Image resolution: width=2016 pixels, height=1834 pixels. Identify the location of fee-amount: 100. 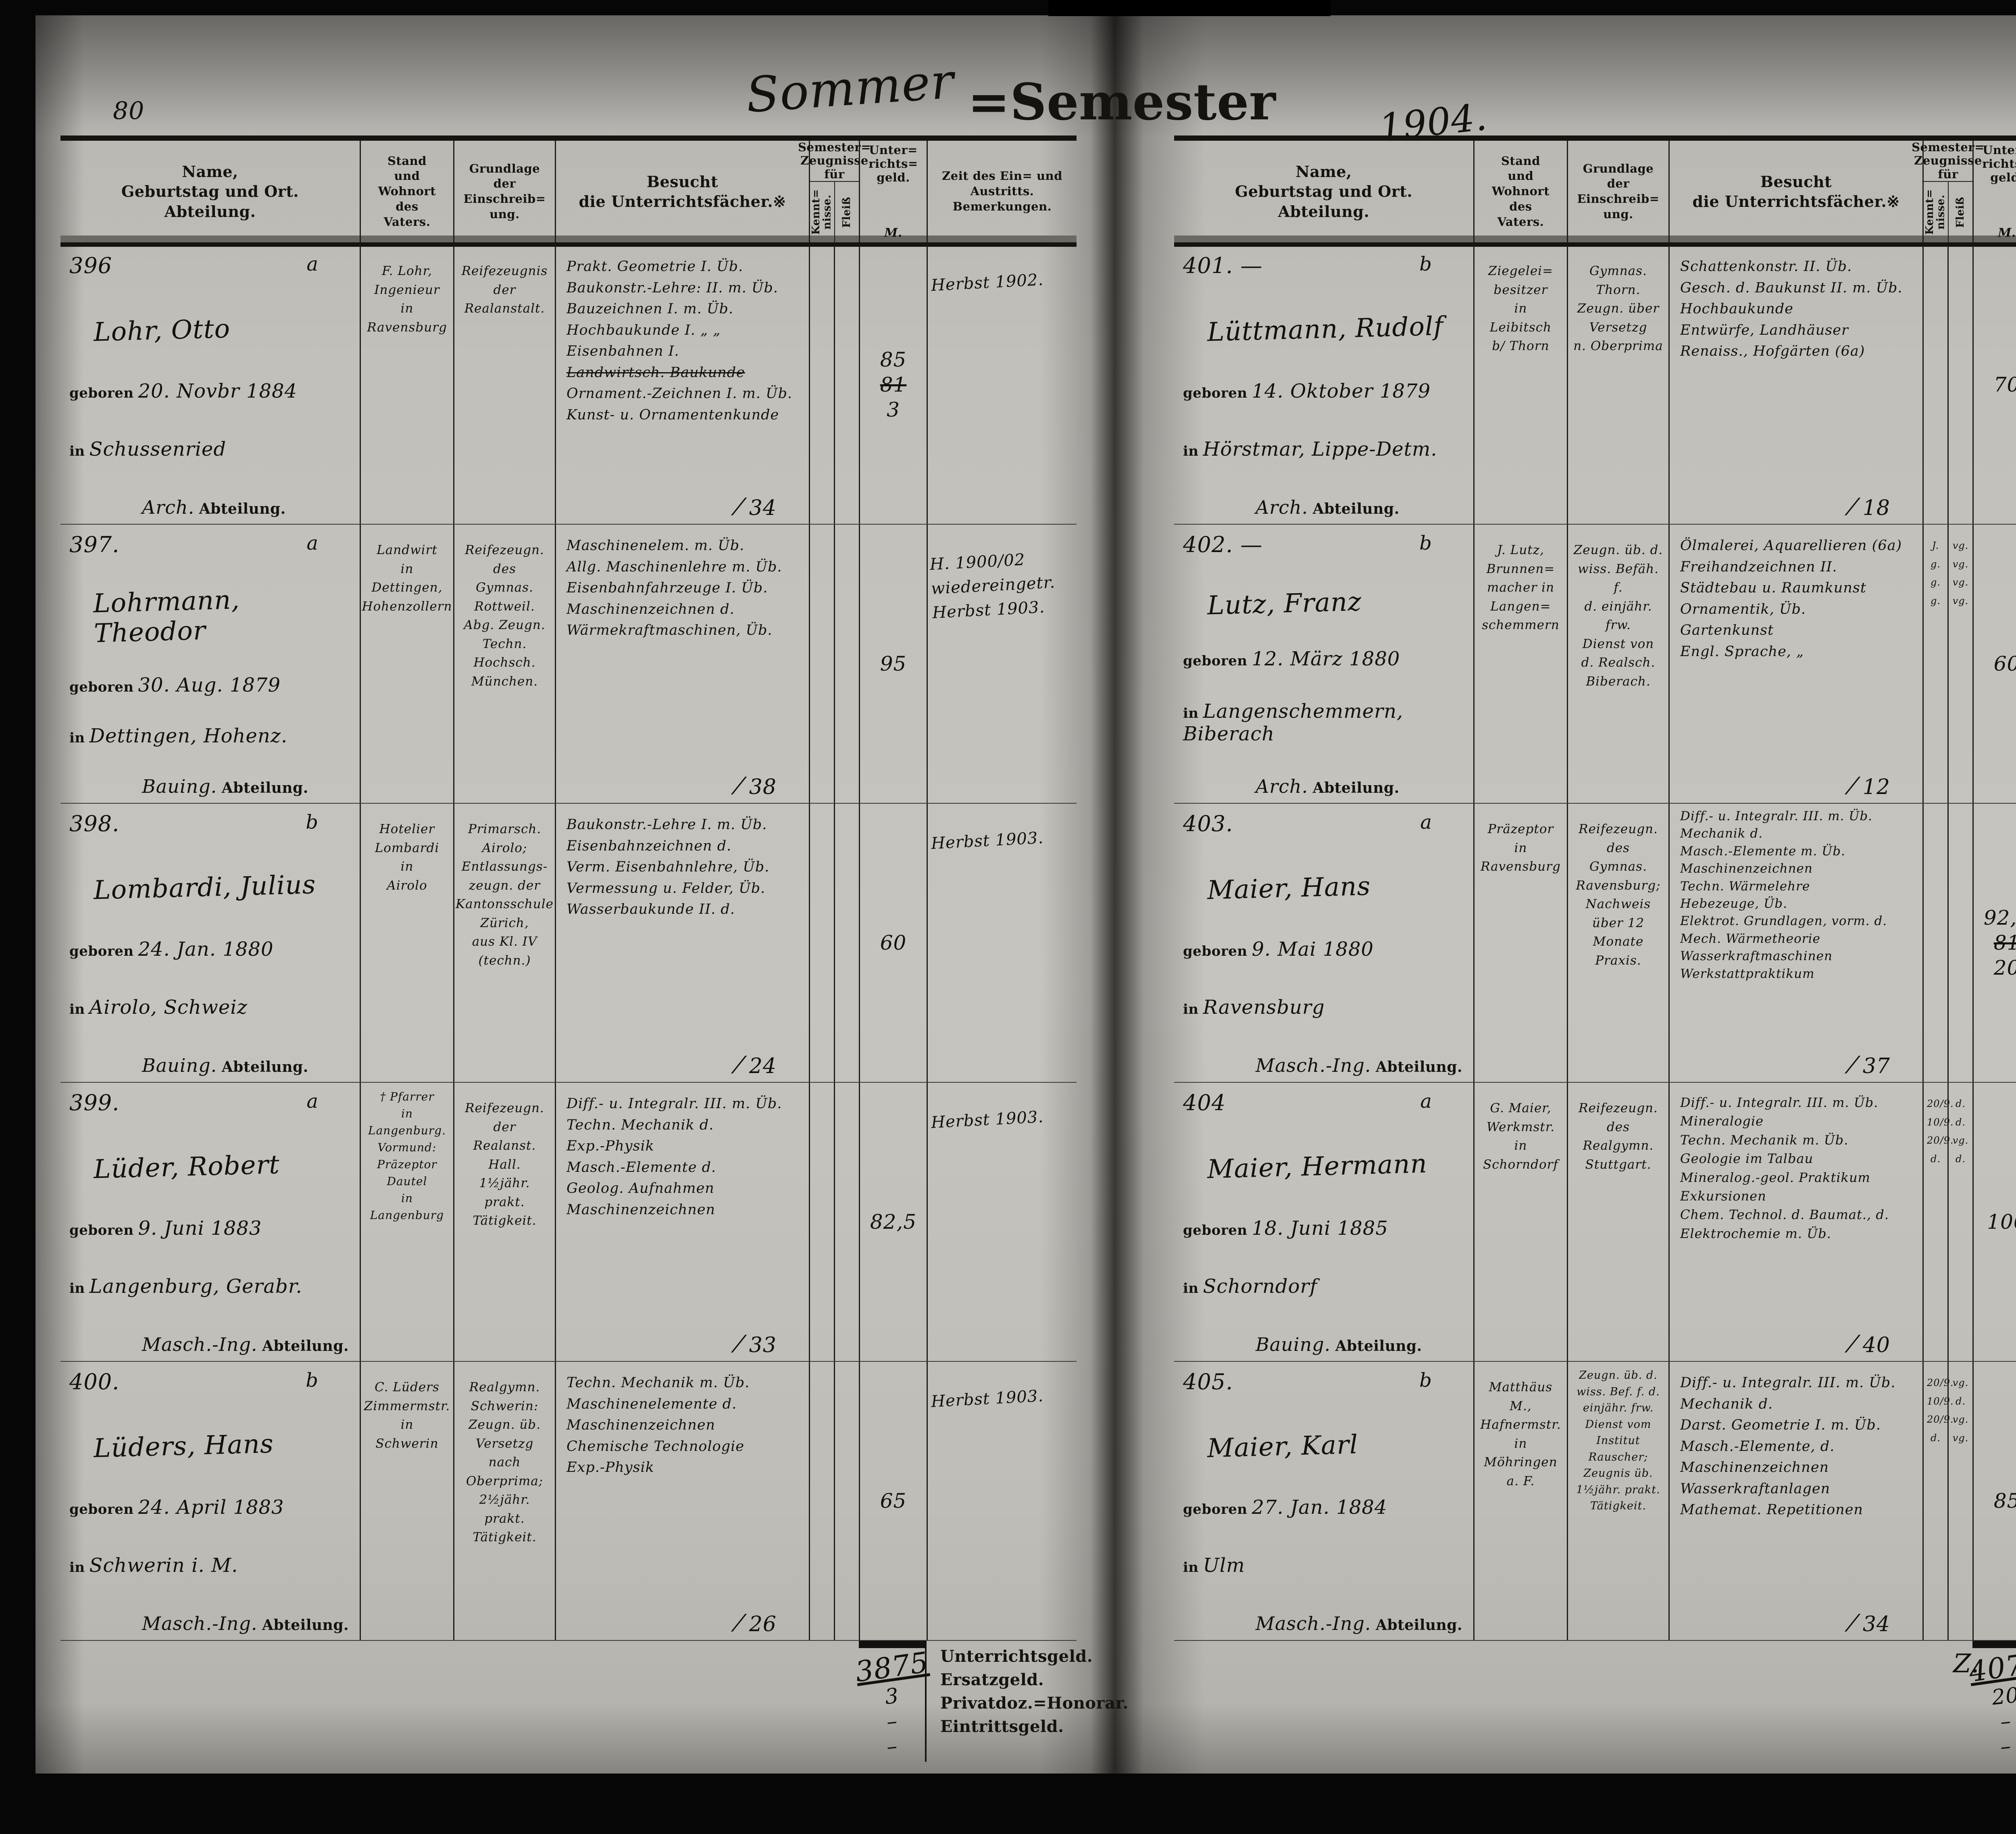
(2002, 1222).